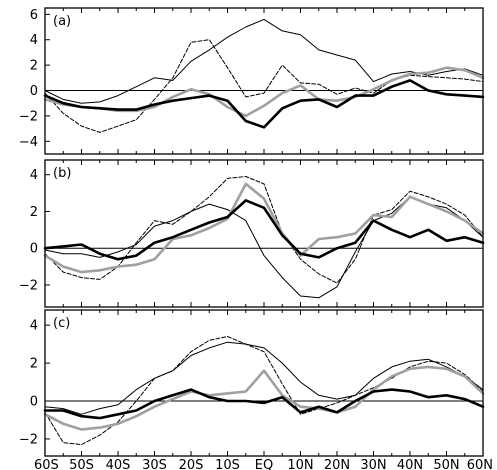 The width and height of the screenshot is (497, 470). I want to click on x-tick-label: 30S, so click(154, 464).